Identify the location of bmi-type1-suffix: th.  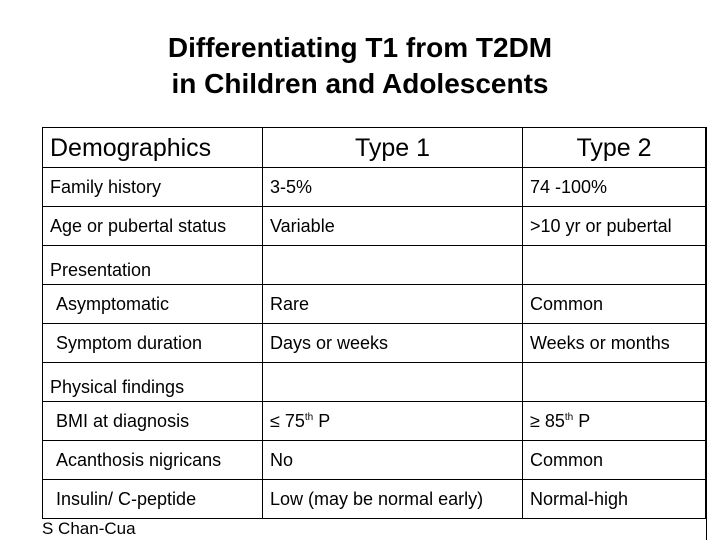
(309, 417).